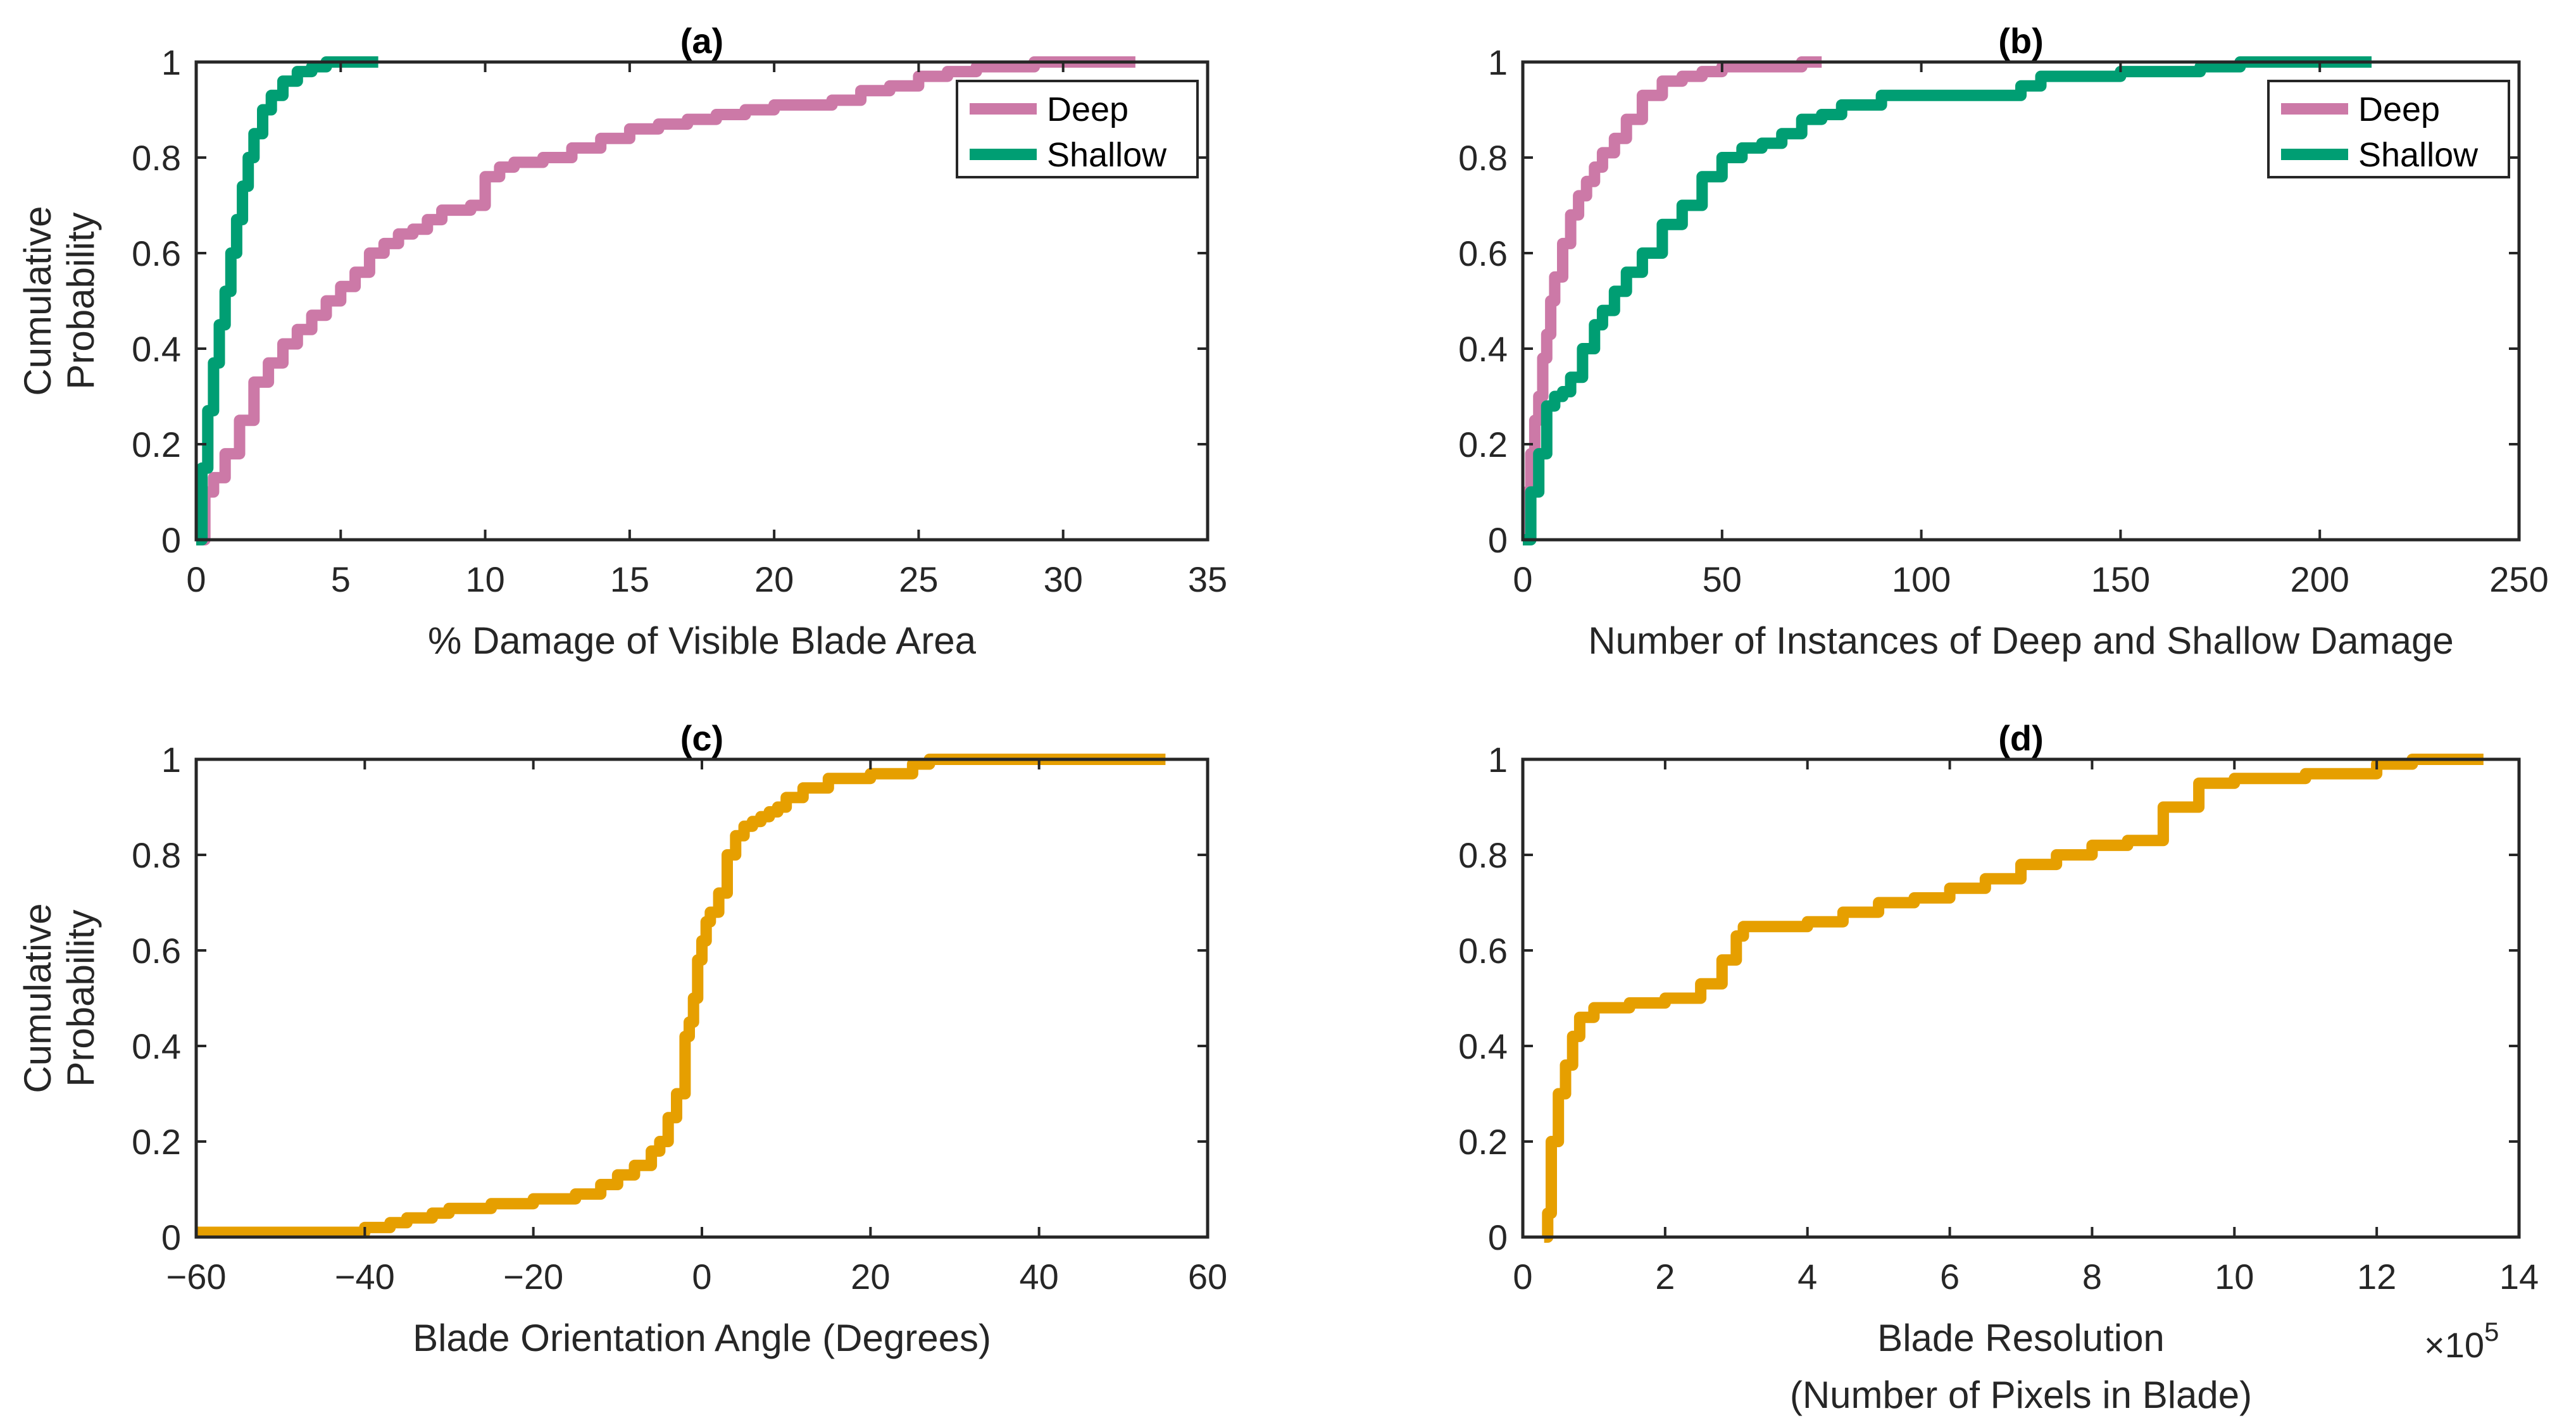 Image resolution: width=2576 pixels, height=1425 pixels. Describe the element at coordinates (701, 738) in the screenshot. I see `panel-title: (c)` at that location.